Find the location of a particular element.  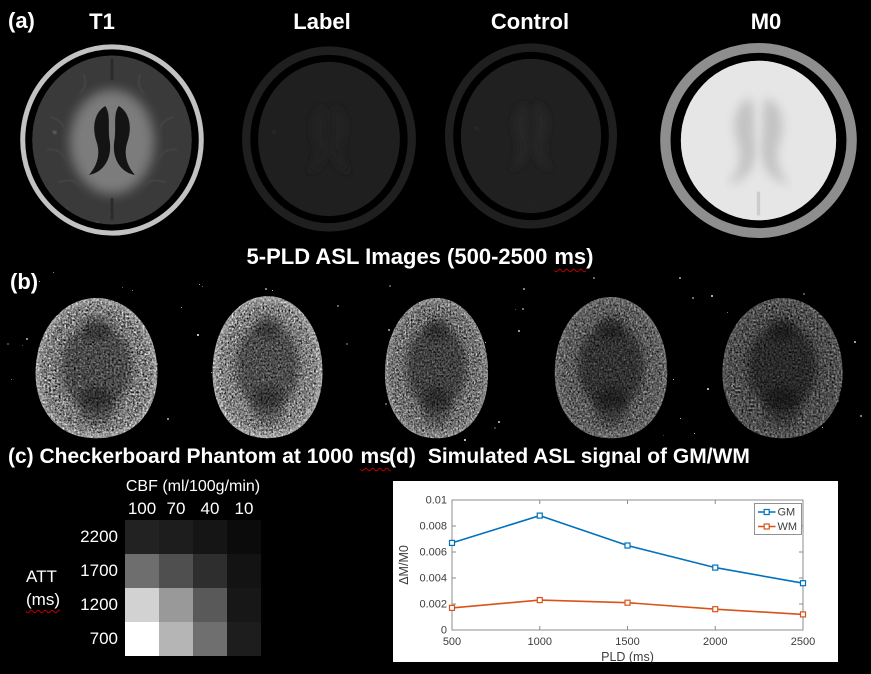

banner-text: 5-PLD ASL Images (500-2500 is located at coordinates (397, 256).